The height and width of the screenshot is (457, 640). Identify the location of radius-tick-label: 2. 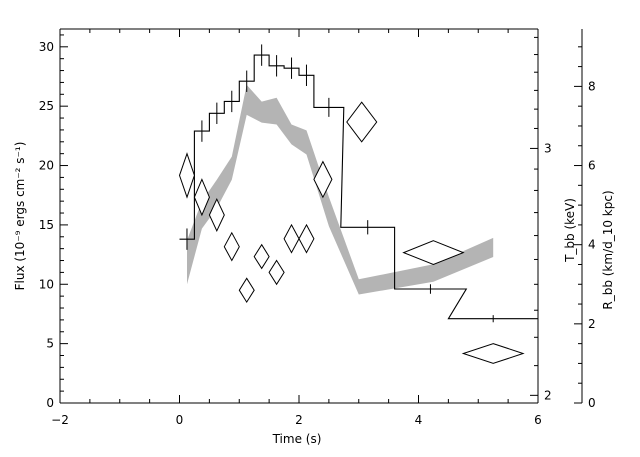
(592, 324).